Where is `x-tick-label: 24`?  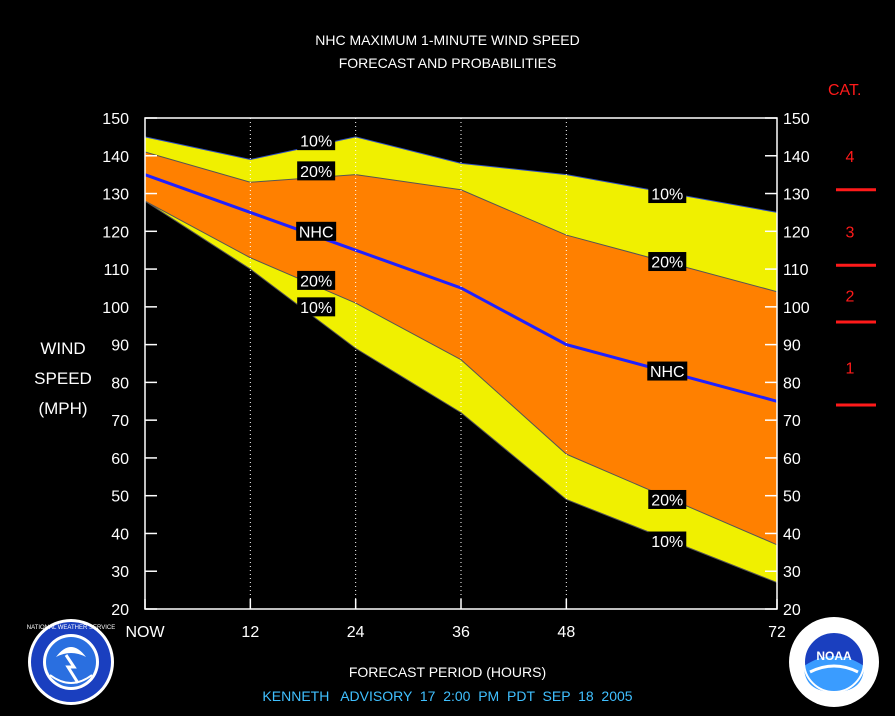
x-tick-label: 24 is located at coordinates (356, 632).